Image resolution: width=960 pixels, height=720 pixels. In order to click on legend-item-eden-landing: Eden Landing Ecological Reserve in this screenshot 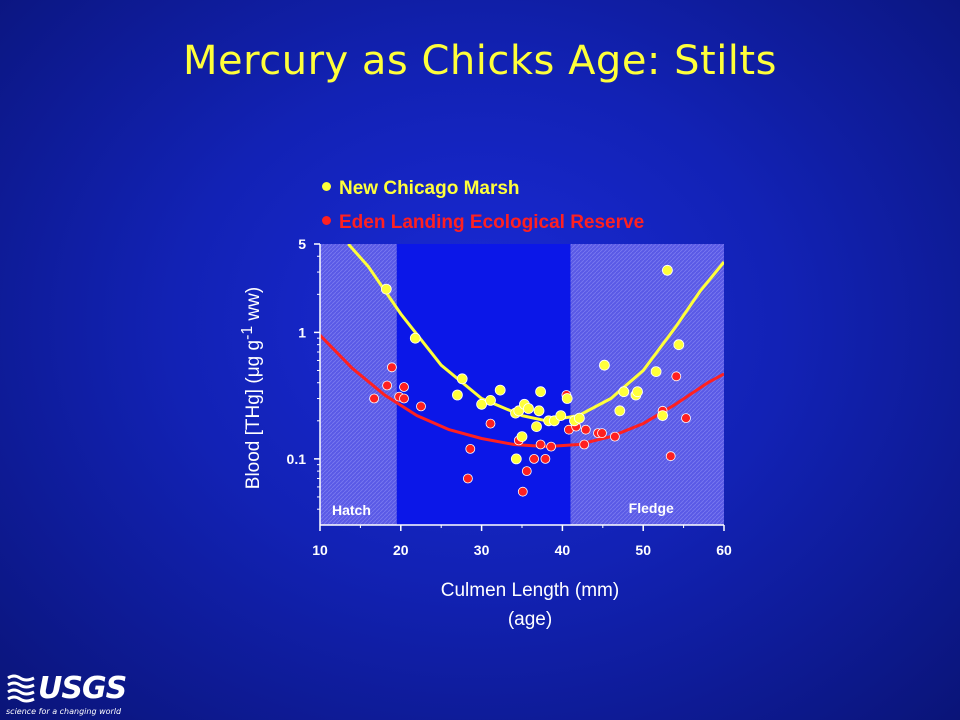, I will do `click(483, 223)`.